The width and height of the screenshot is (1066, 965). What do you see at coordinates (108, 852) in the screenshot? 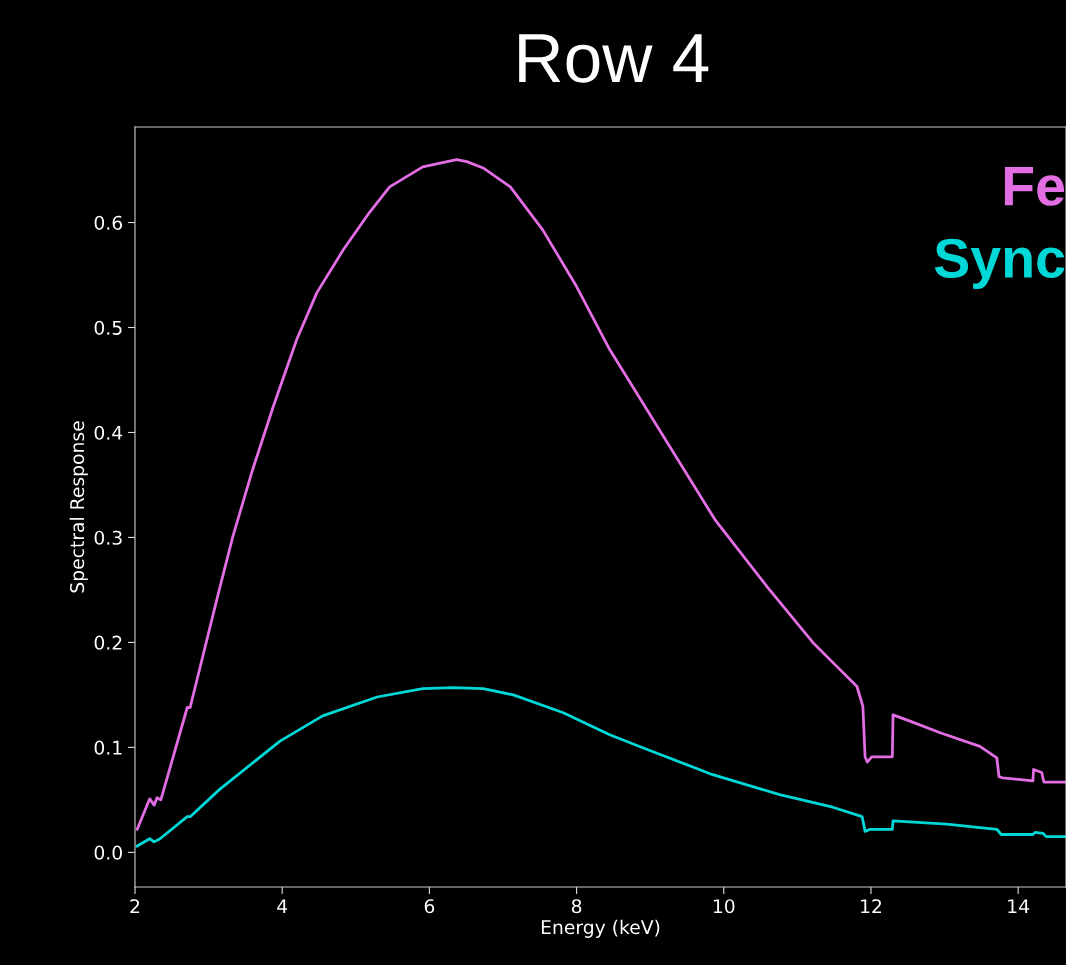
I see `y-tick-label: 0.0` at bounding box center [108, 852].